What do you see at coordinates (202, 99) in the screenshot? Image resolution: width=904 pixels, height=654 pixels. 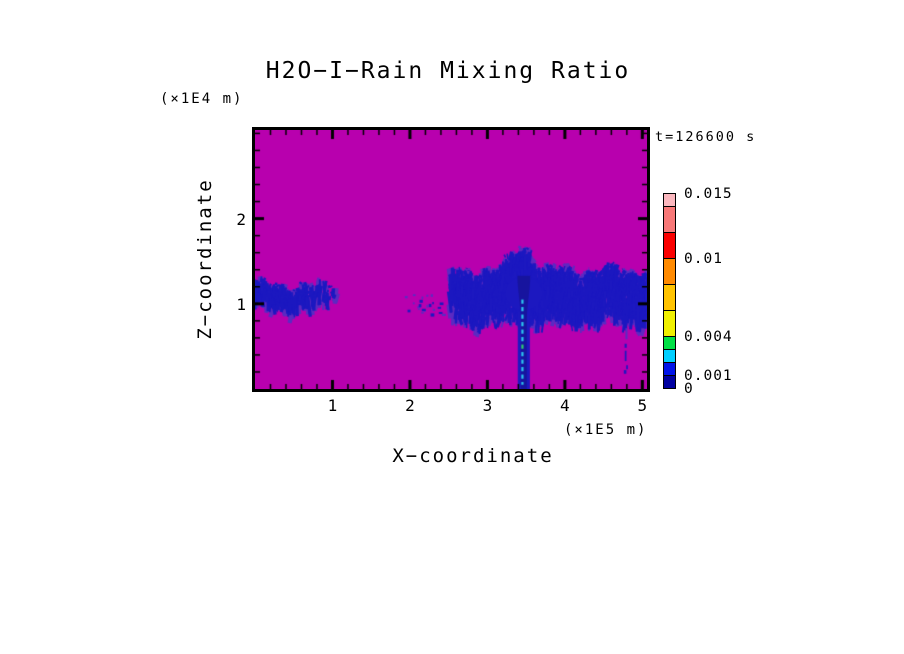 I see `z-axis-unit-label: (×1E4 m)` at bounding box center [202, 99].